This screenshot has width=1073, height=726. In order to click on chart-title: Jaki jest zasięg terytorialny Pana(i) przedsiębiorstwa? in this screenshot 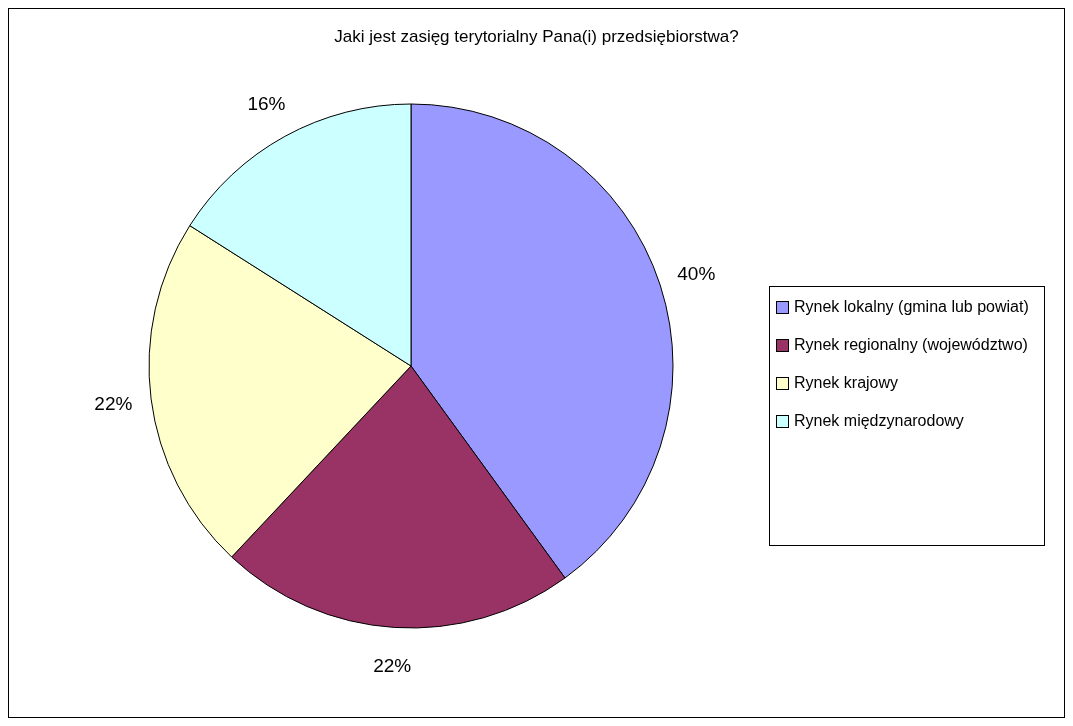, I will do `click(536, 37)`.